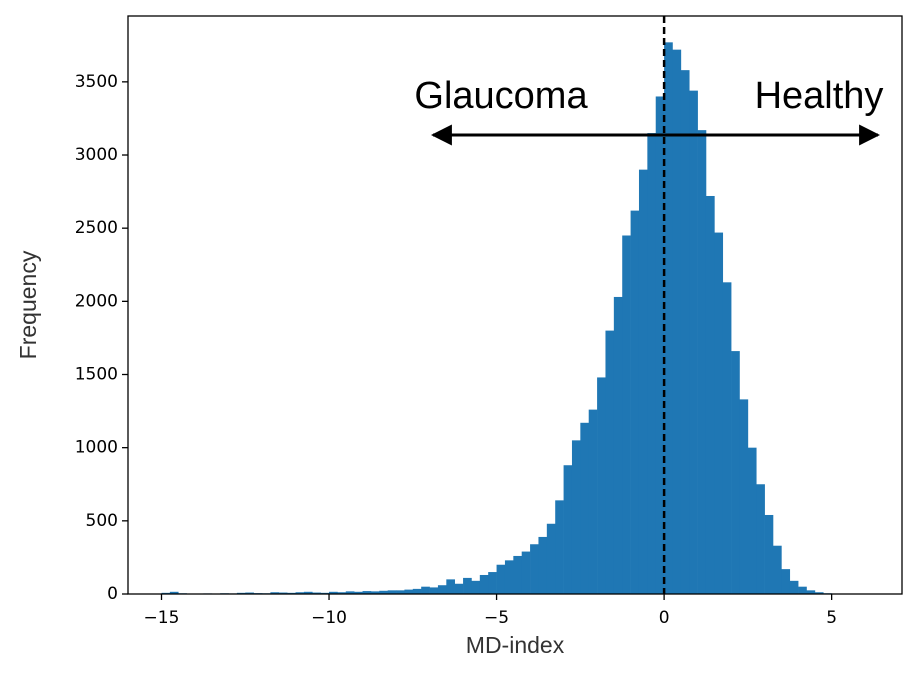 The image size is (917, 681). What do you see at coordinates (96, 375) in the screenshot?
I see `y-tick-label: 1500` at bounding box center [96, 375].